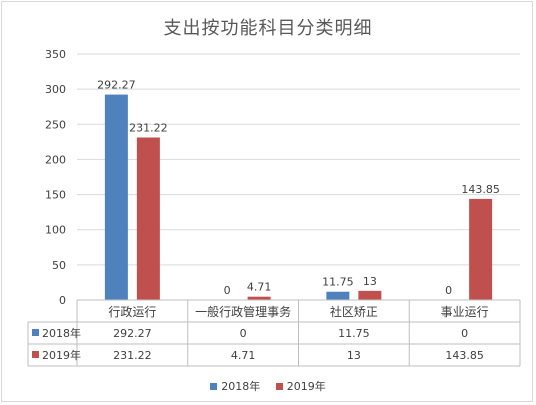 The width and height of the screenshot is (536, 405). Describe the element at coordinates (268, 386) in the screenshot. I see `chart-legend: 2018年 2019年` at that location.